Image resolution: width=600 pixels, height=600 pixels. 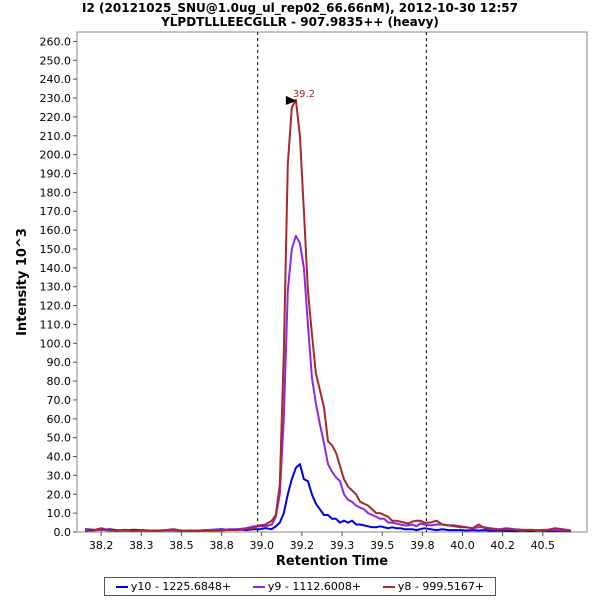 What do you see at coordinates (221, 545) in the screenshot?
I see `x-tick-label: 38.8` at bounding box center [221, 545].